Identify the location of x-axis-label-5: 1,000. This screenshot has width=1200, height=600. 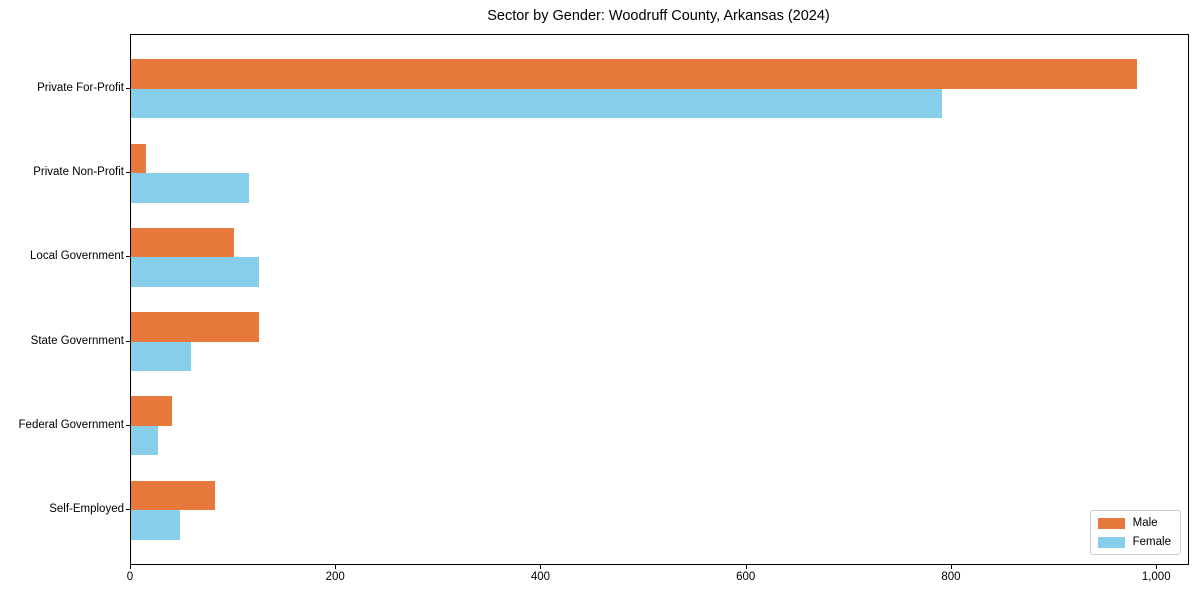
(1156, 577).